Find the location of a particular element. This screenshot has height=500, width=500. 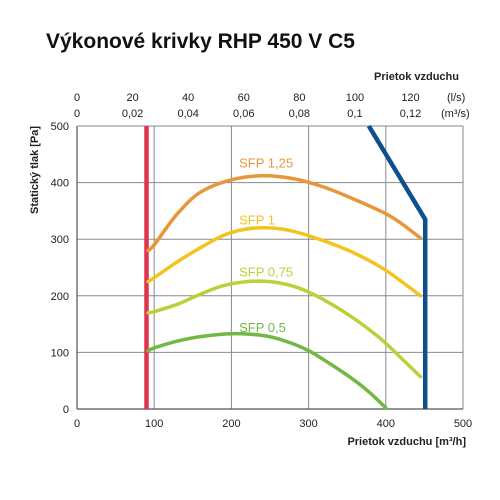

top-m3s-tick-label-0: 0 is located at coordinates (77, 114).